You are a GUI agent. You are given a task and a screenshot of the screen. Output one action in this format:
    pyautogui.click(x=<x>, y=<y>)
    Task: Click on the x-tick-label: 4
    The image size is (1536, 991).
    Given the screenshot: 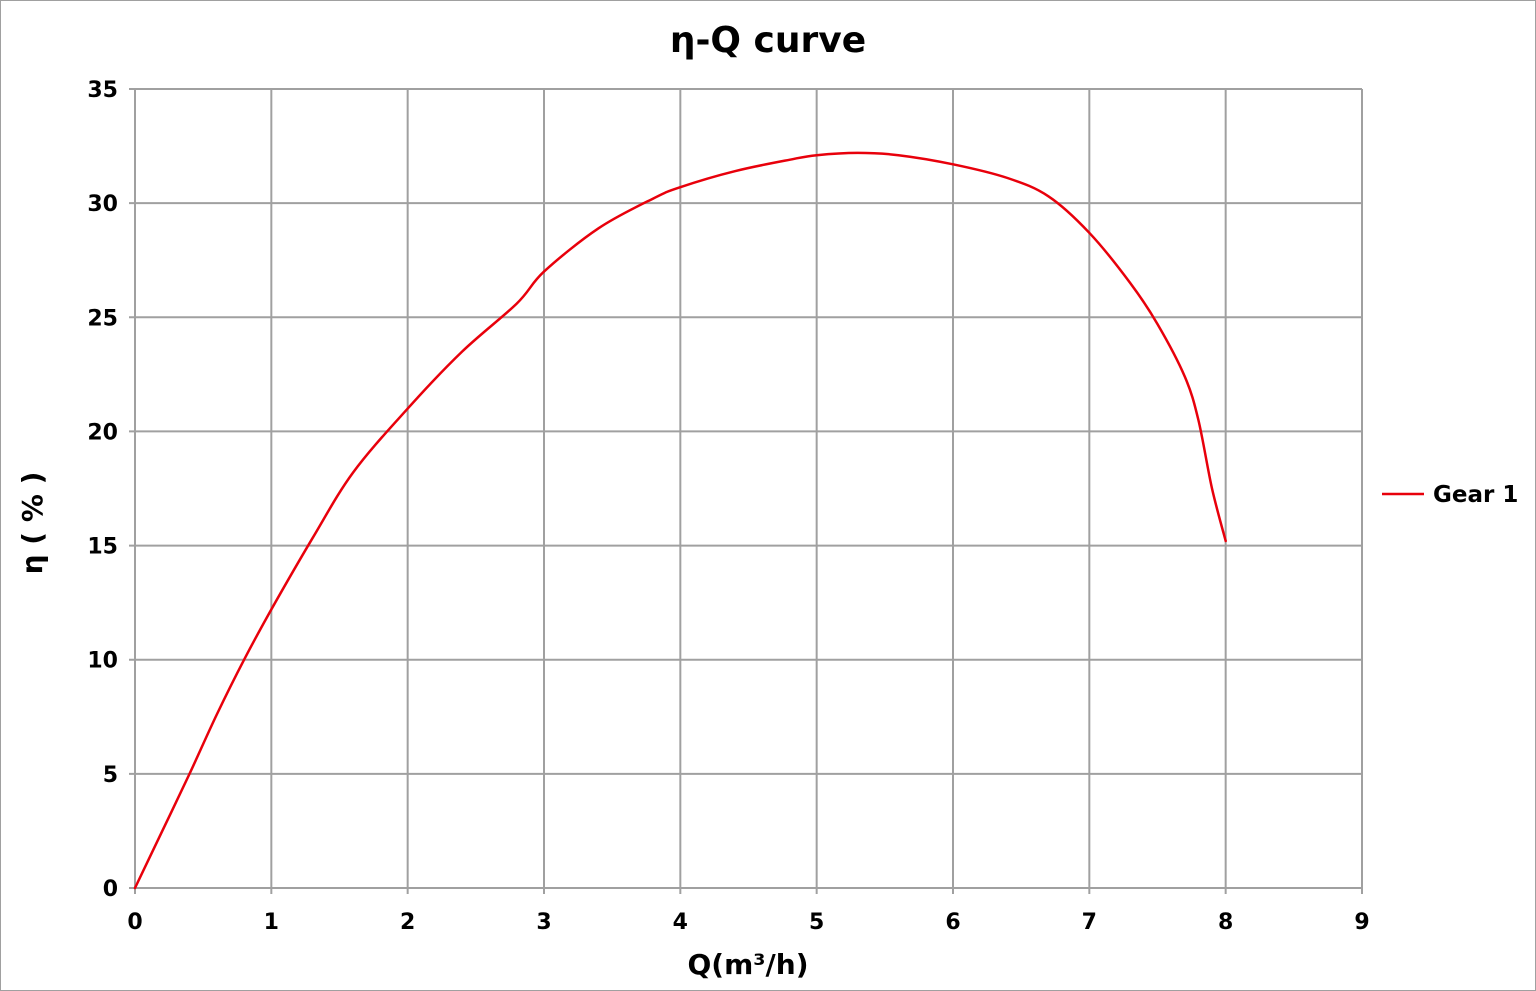 What is the action you would take?
    pyautogui.click(x=680, y=922)
    